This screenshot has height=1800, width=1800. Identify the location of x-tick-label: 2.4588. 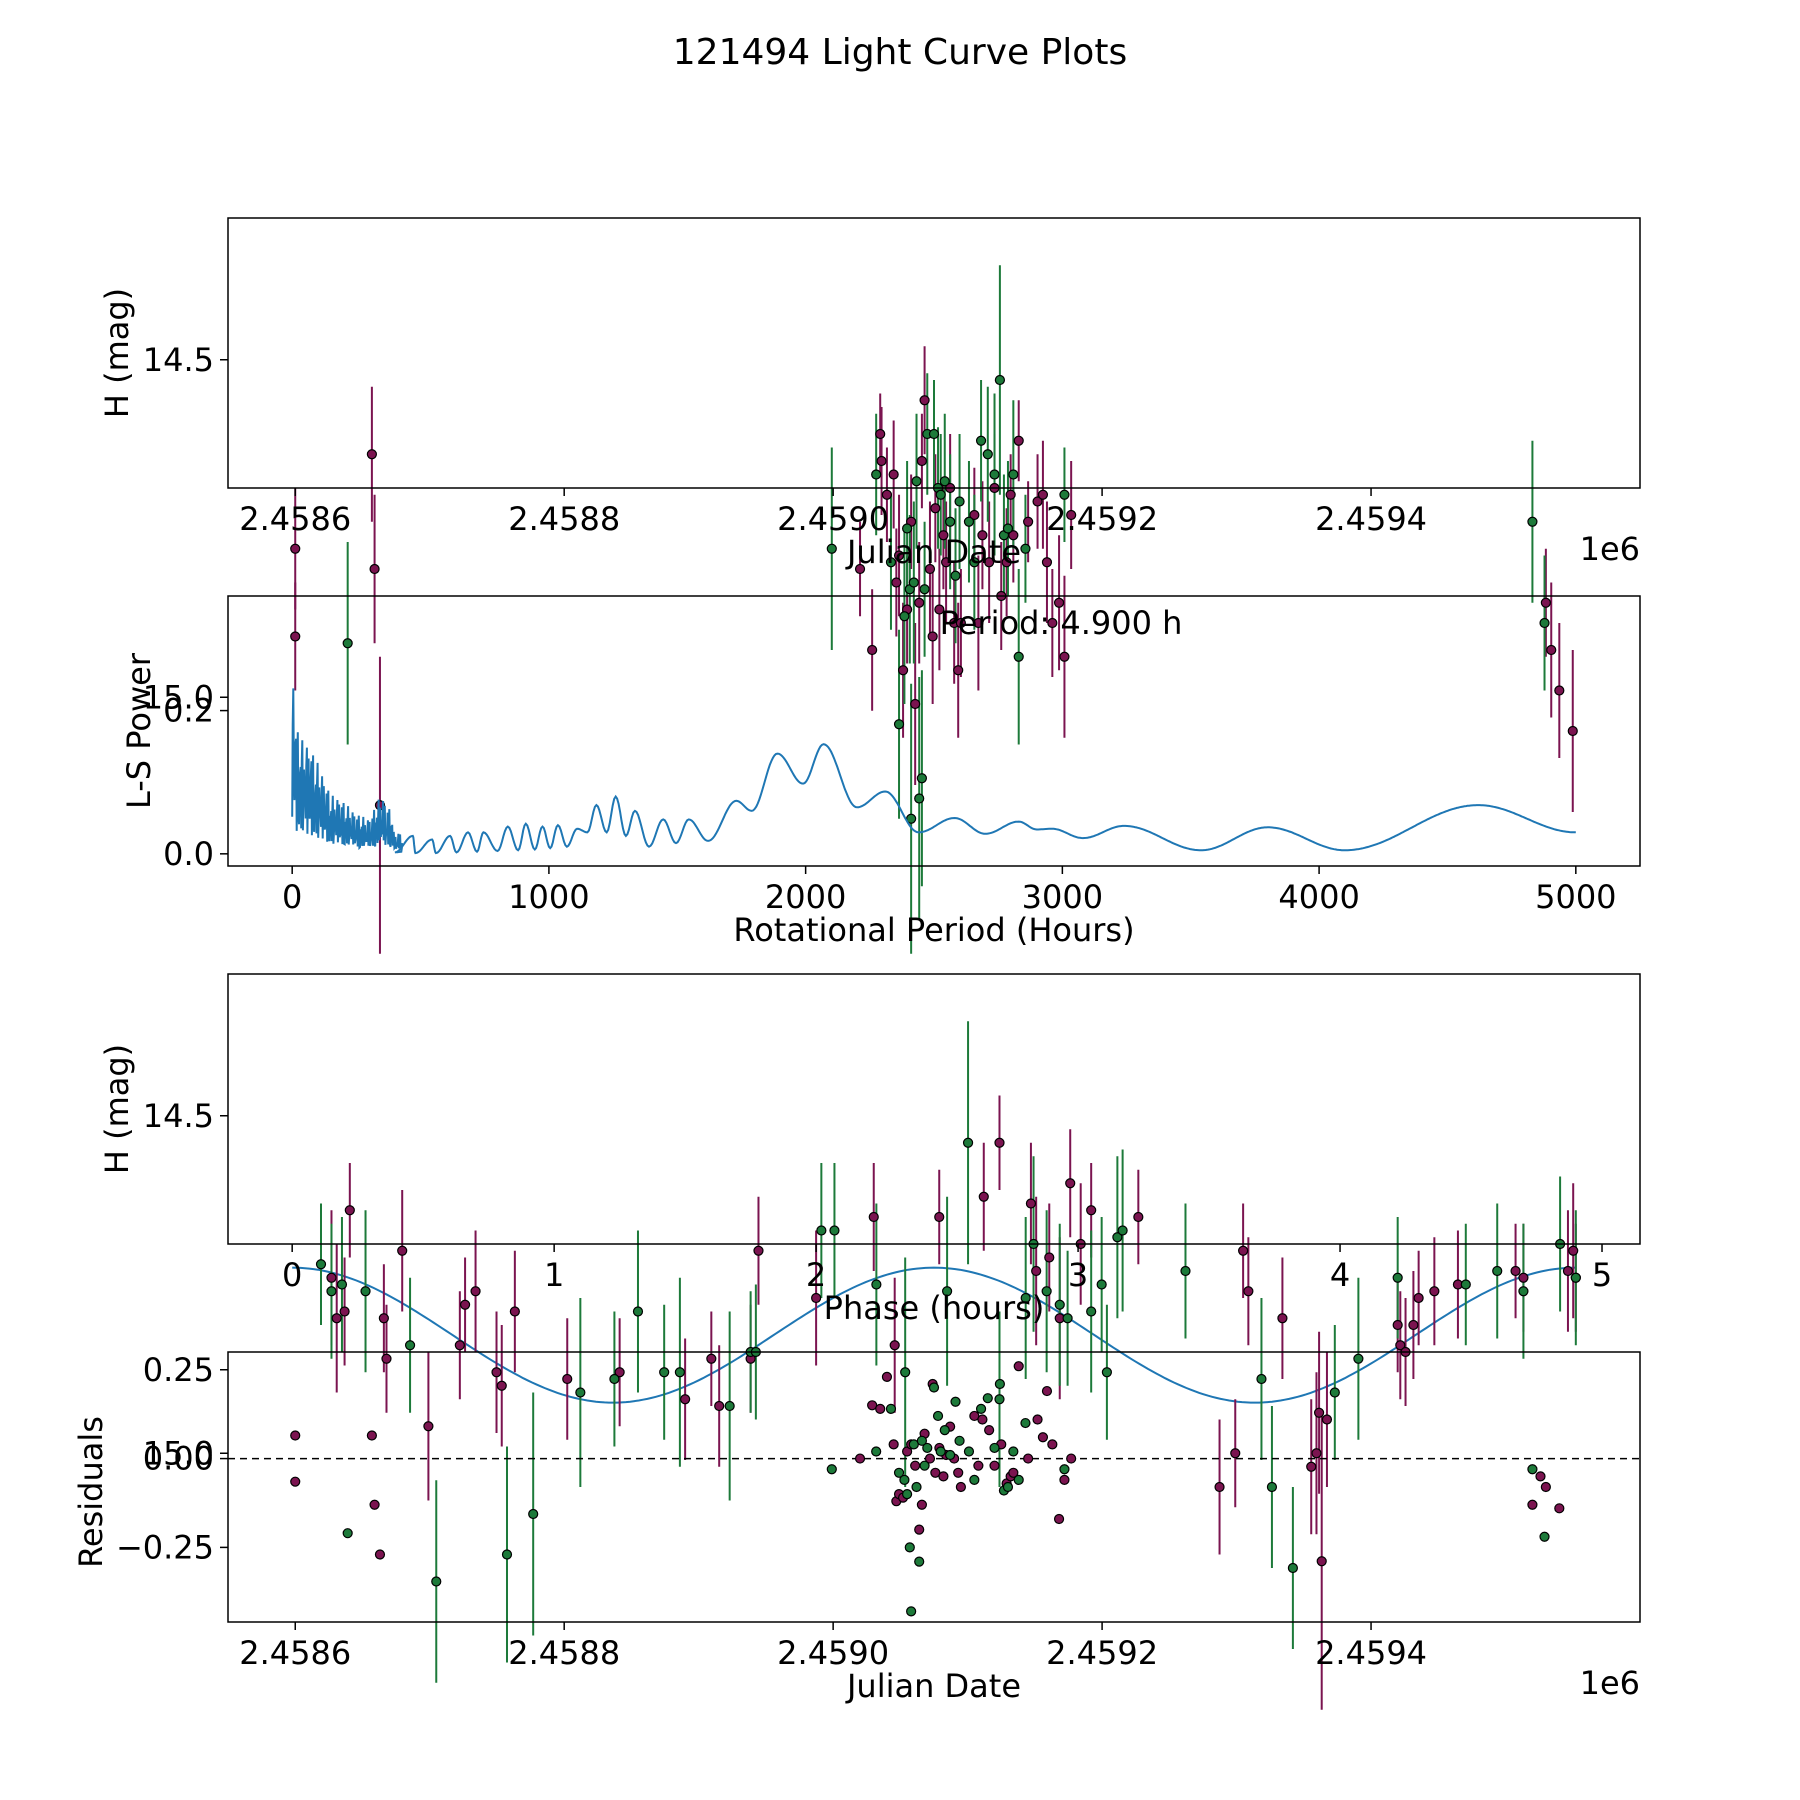
(564, 519).